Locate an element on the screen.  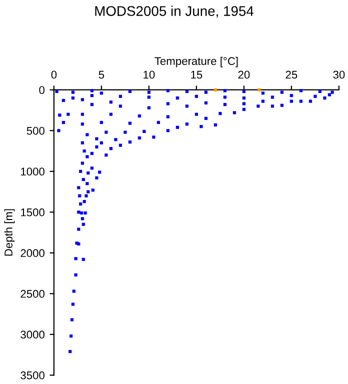
y-tick-label: 3500 is located at coordinates (32, 375).